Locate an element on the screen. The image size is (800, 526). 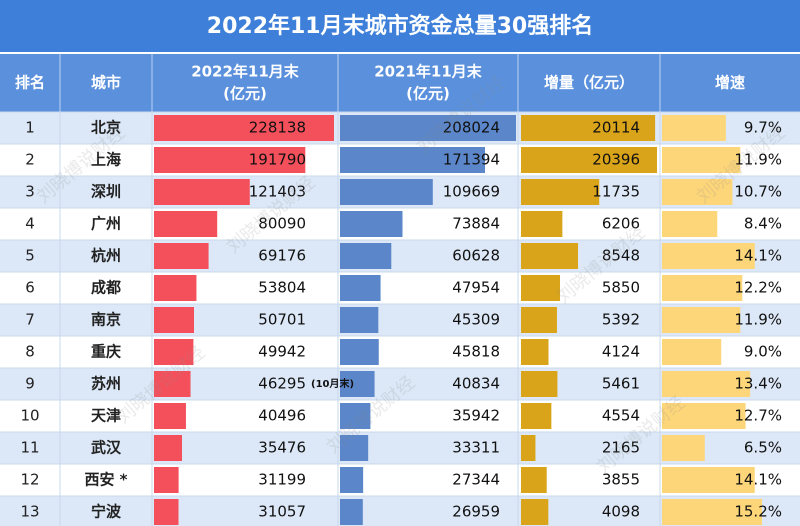
column-header: 增速 is located at coordinates (730, 83).